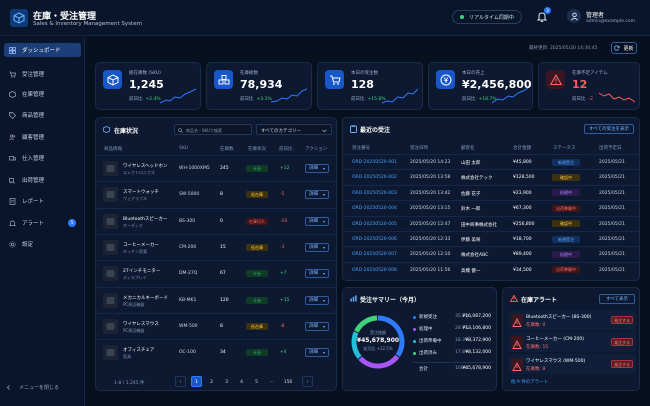  What do you see at coordinates (110, 326) in the screenshot?
I see `product-thumbnail` at bounding box center [110, 326].